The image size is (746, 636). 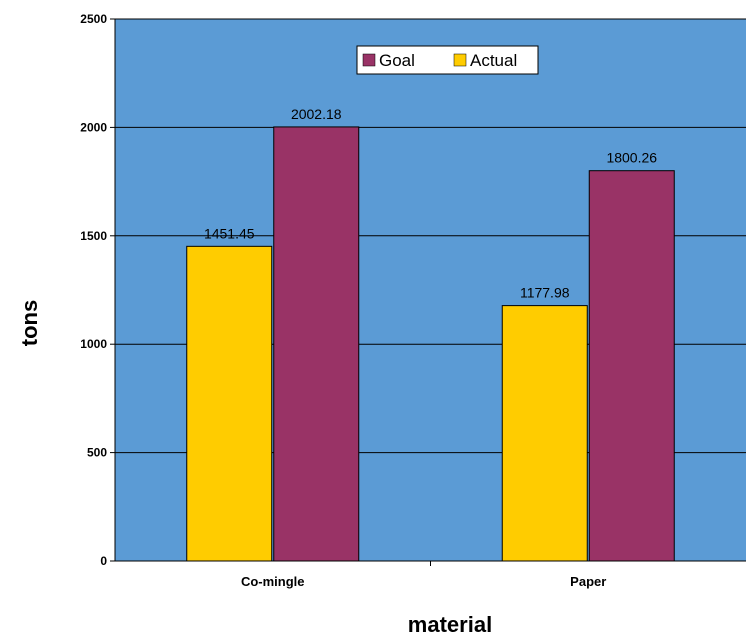 I want to click on data-label: 1800.26, so click(x=631, y=158).